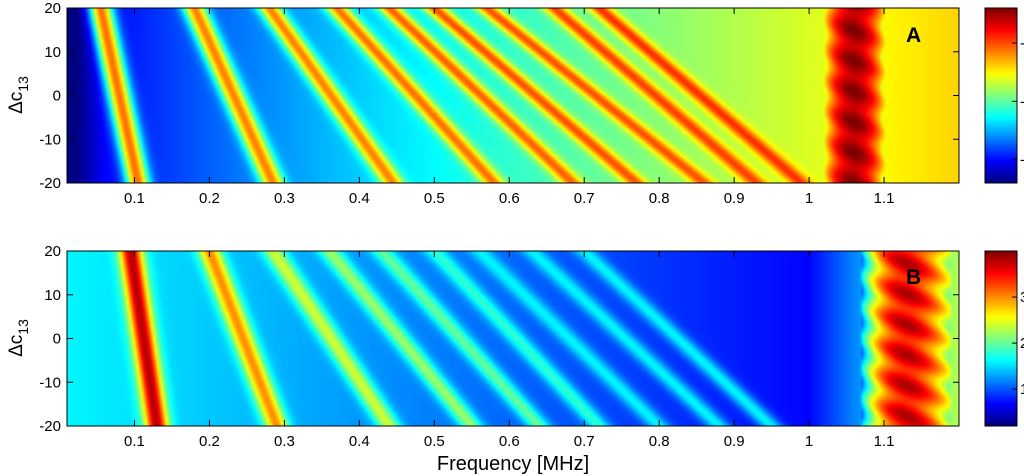 The width and height of the screenshot is (1024, 476). I want to click on x-tick-label-b: 0.2, so click(209, 441).